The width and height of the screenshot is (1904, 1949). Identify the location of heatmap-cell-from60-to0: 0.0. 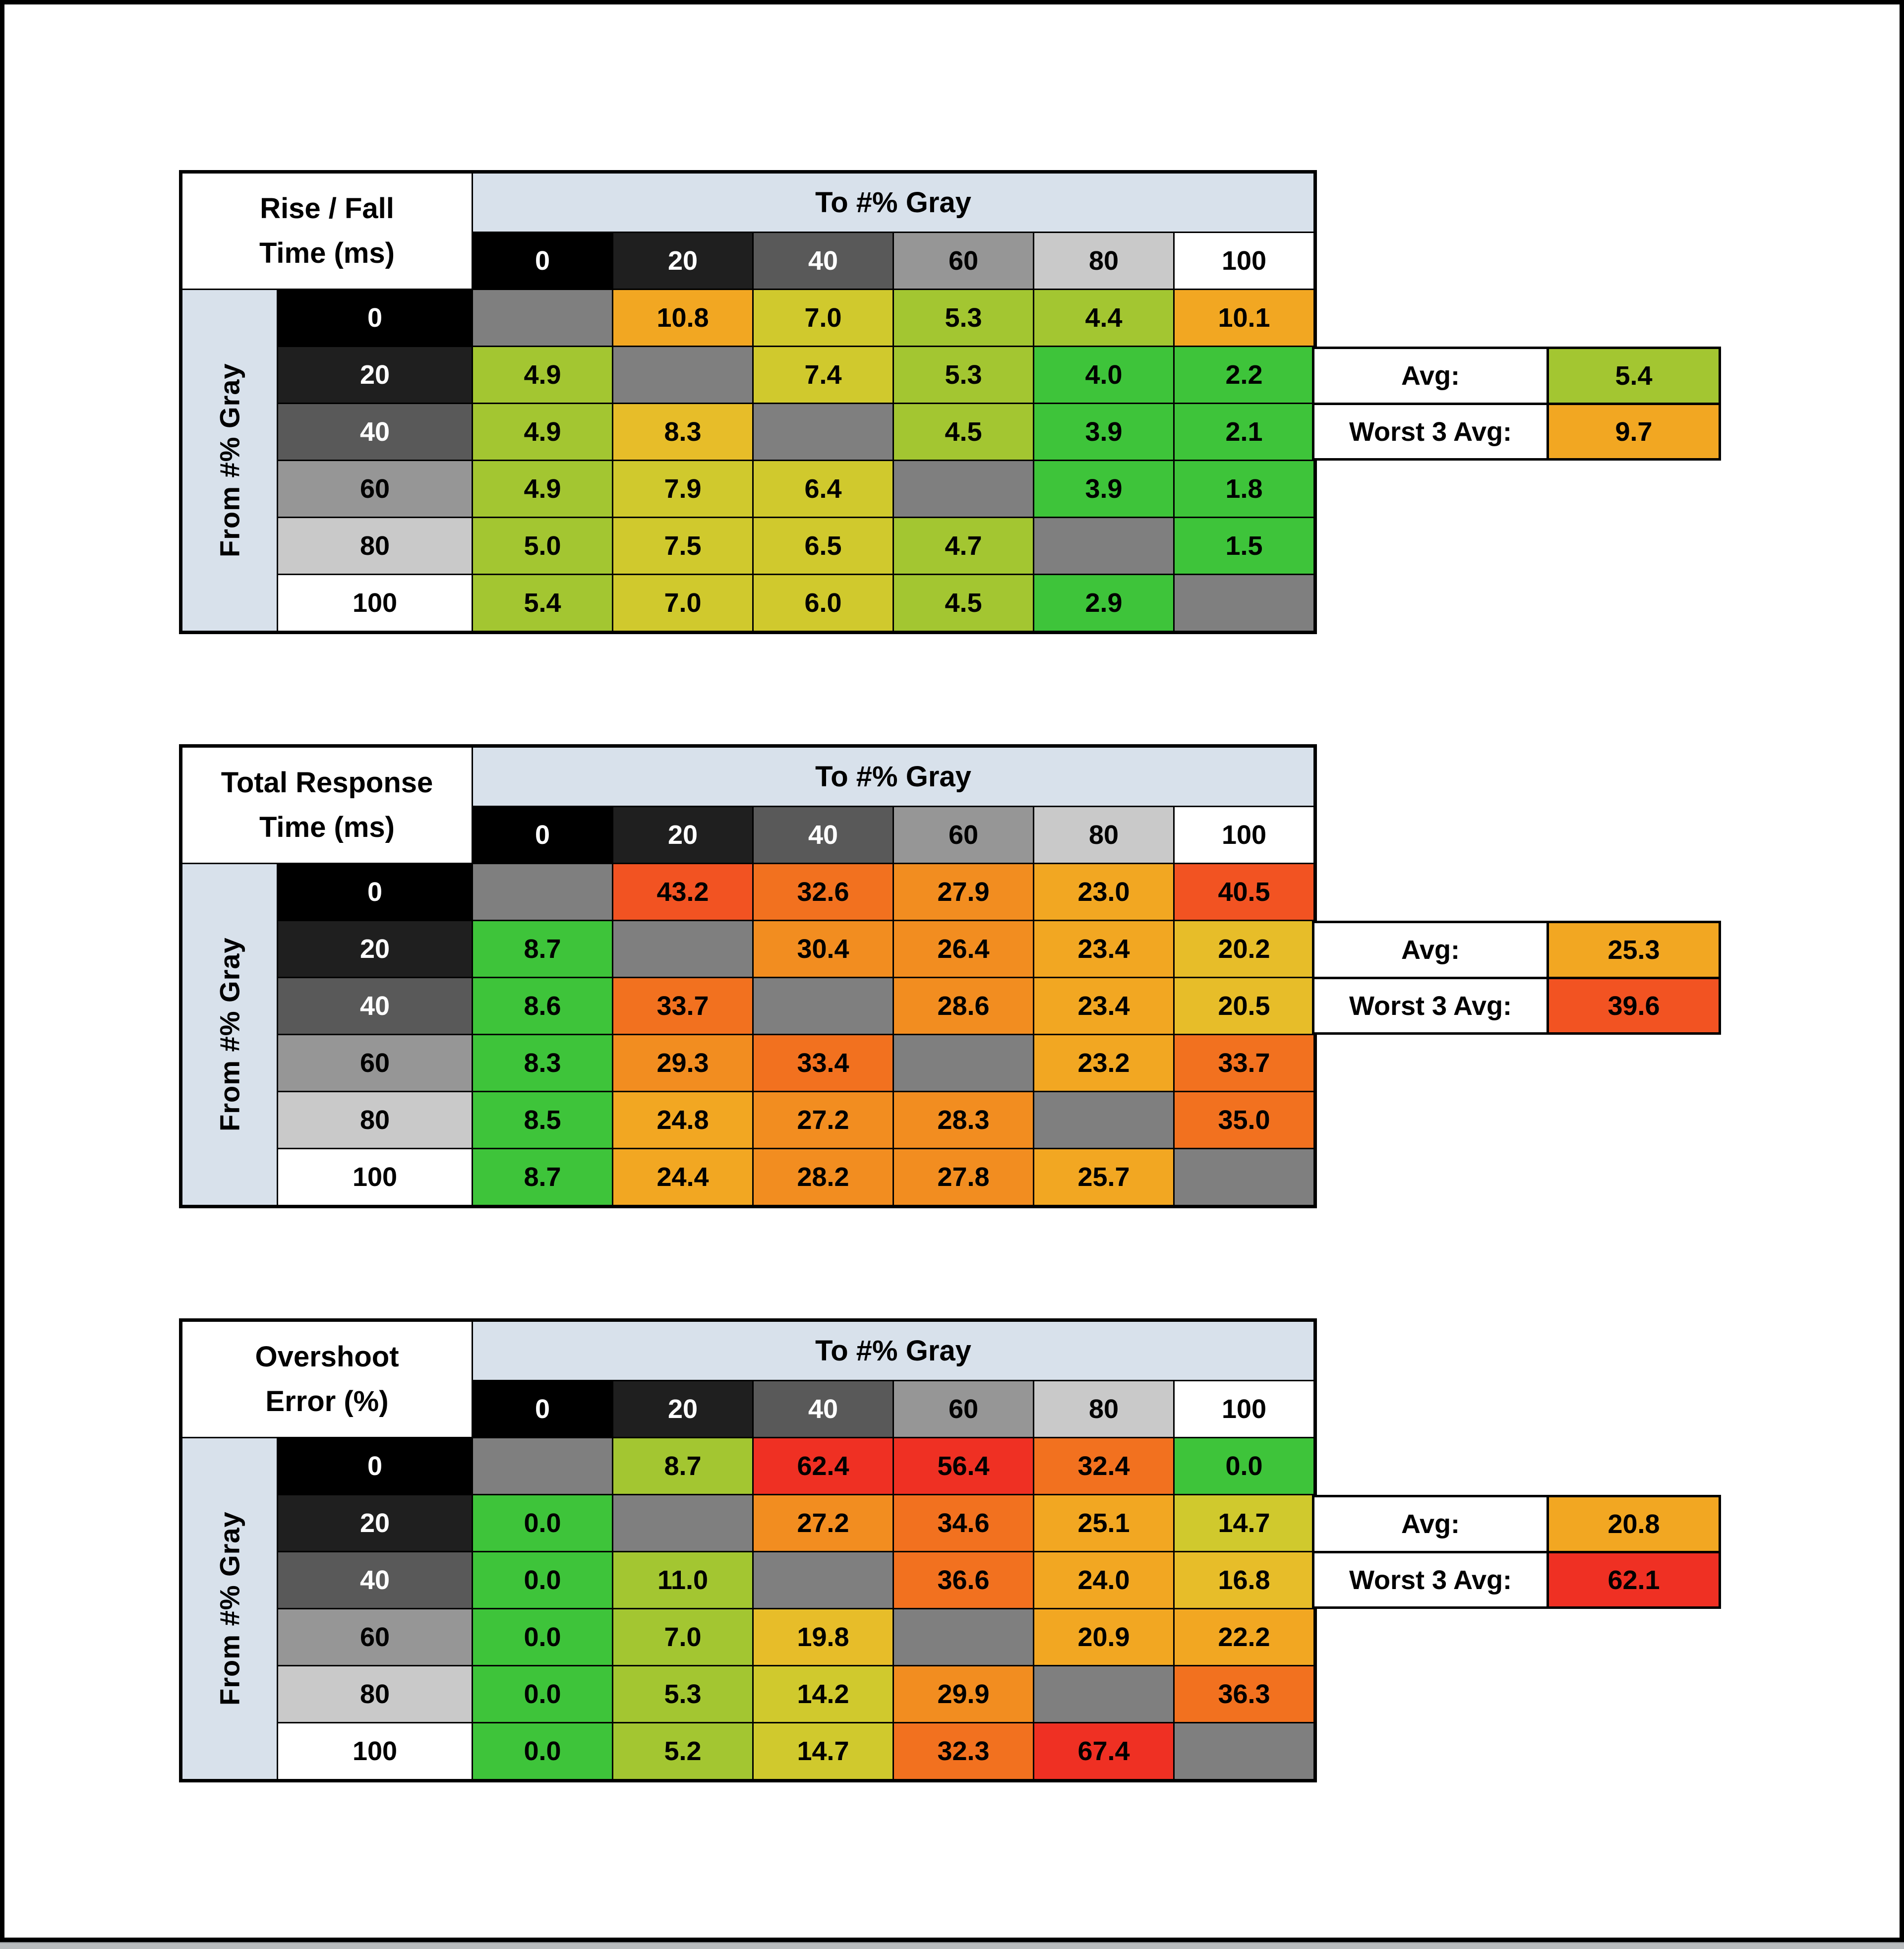
(542, 1637).